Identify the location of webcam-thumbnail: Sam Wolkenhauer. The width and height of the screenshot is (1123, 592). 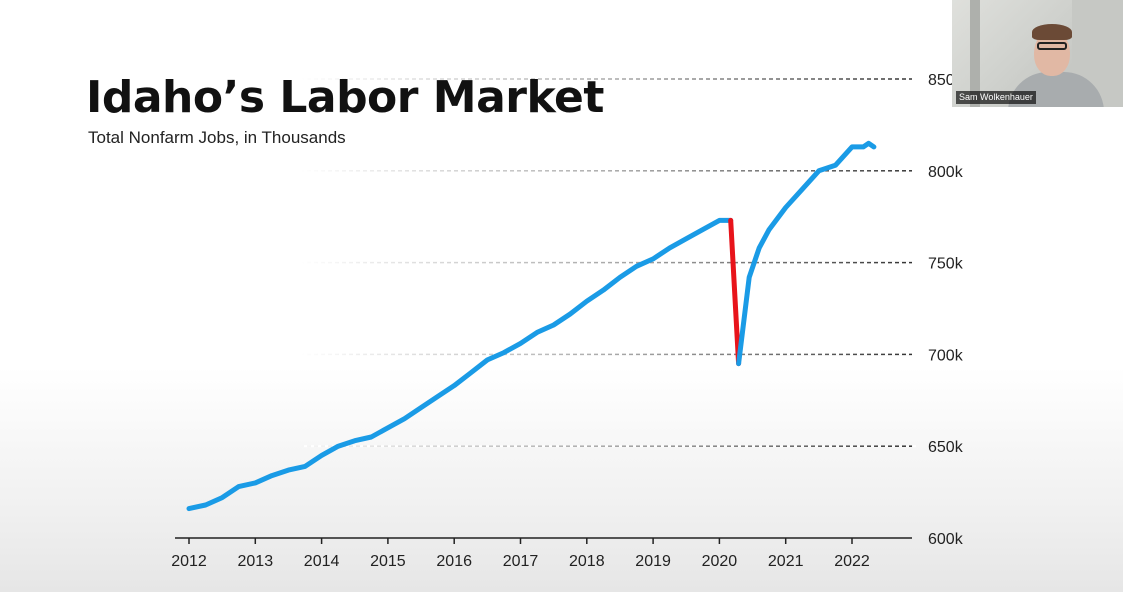
(1037, 53).